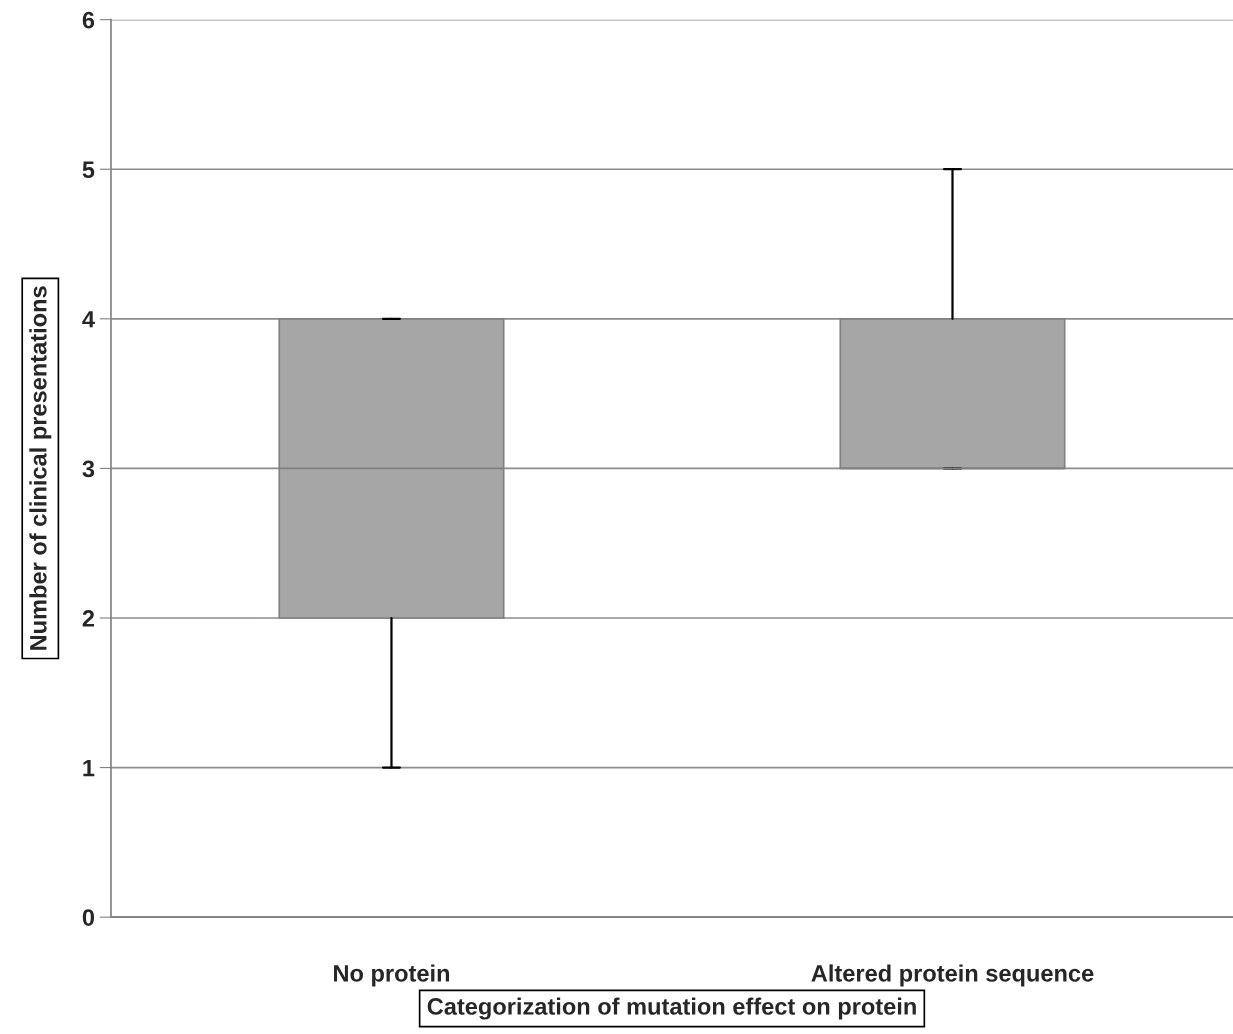 The height and width of the screenshot is (1034, 1233). What do you see at coordinates (952, 975) in the screenshot?
I see `x-tick-label: Altered protein sequence` at bounding box center [952, 975].